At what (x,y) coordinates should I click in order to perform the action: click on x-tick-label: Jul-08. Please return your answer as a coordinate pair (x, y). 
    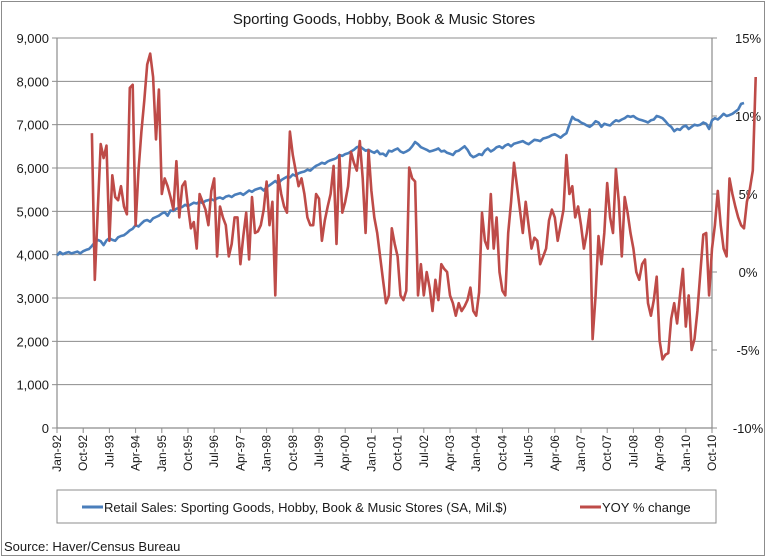
    Looking at the image, I should click on (633, 451).